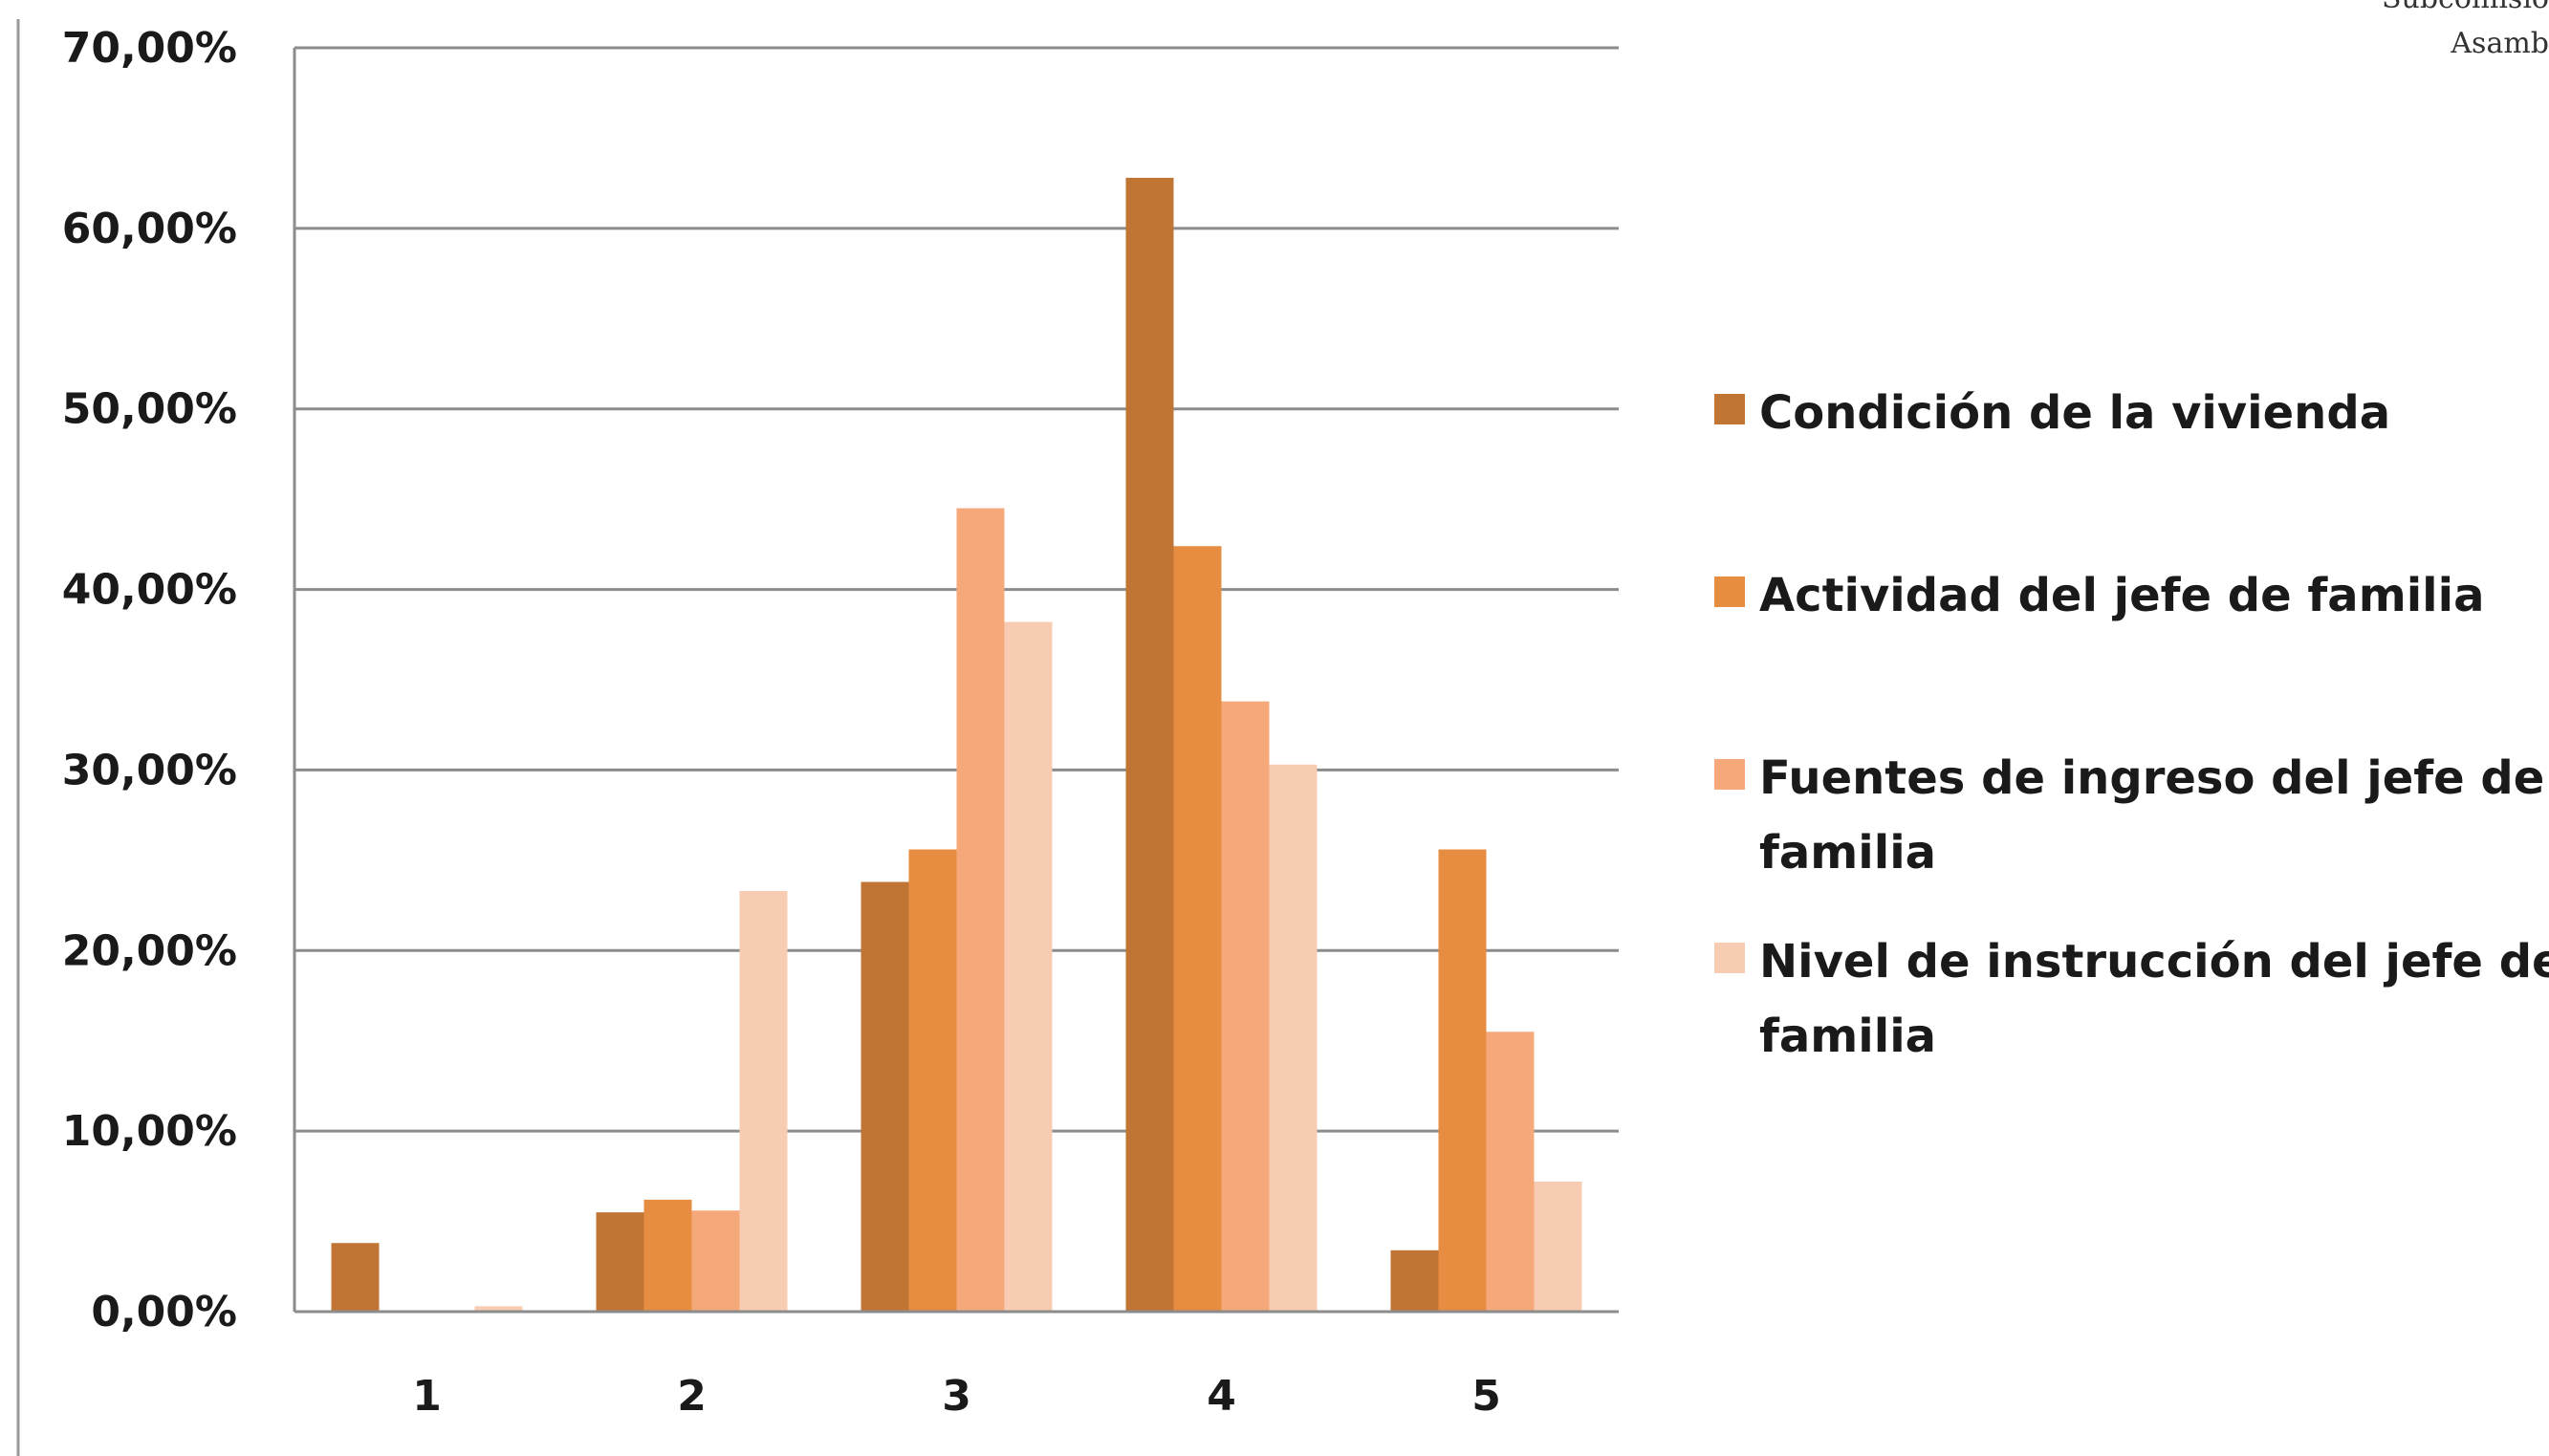  I want to click on corner-text-line-1: Subcomisió, so click(2466, 7).